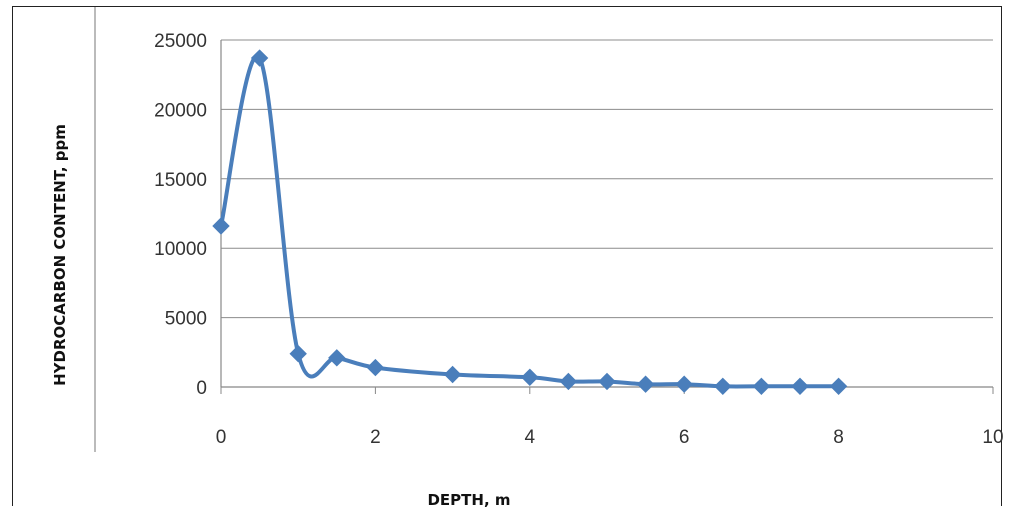 Image resolution: width=1015 pixels, height=521 pixels. I want to click on x-axis-title: DEPTH, m, so click(468, 500).